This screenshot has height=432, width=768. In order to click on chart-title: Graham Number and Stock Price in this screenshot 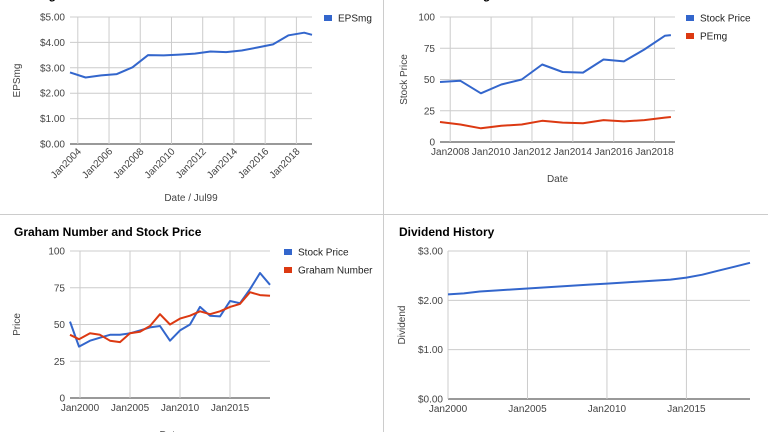, I will do `click(108, 232)`.